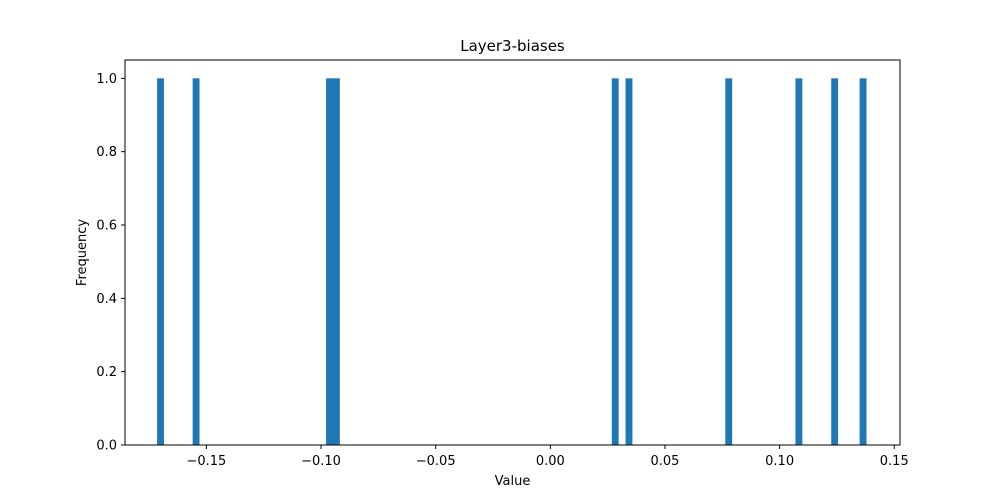 This screenshot has height=500, width=1000. What do you see at coordinates (106, 372) in the screenshot?
I see `y-tick-label: 0.2` at bounding box center [106, 372].